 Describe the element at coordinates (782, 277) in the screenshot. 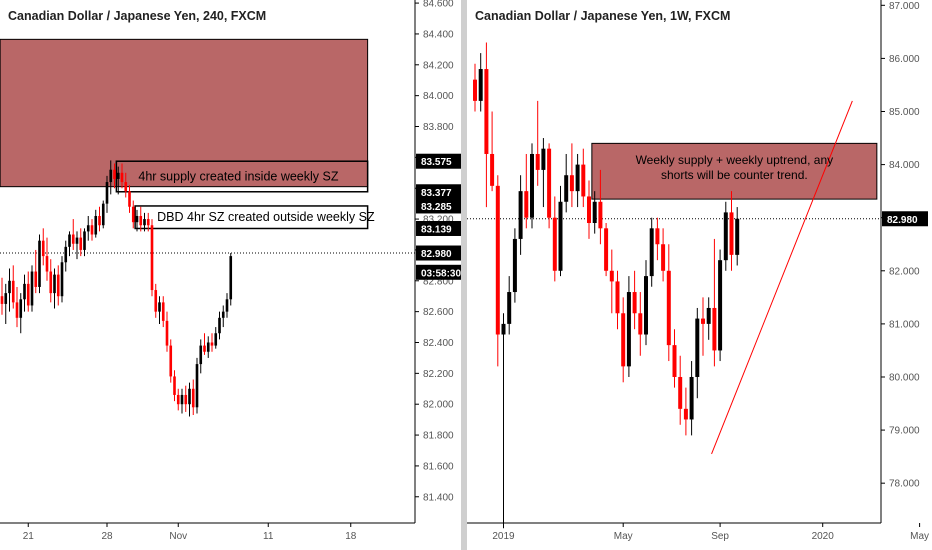

I see `trendline` at that location.